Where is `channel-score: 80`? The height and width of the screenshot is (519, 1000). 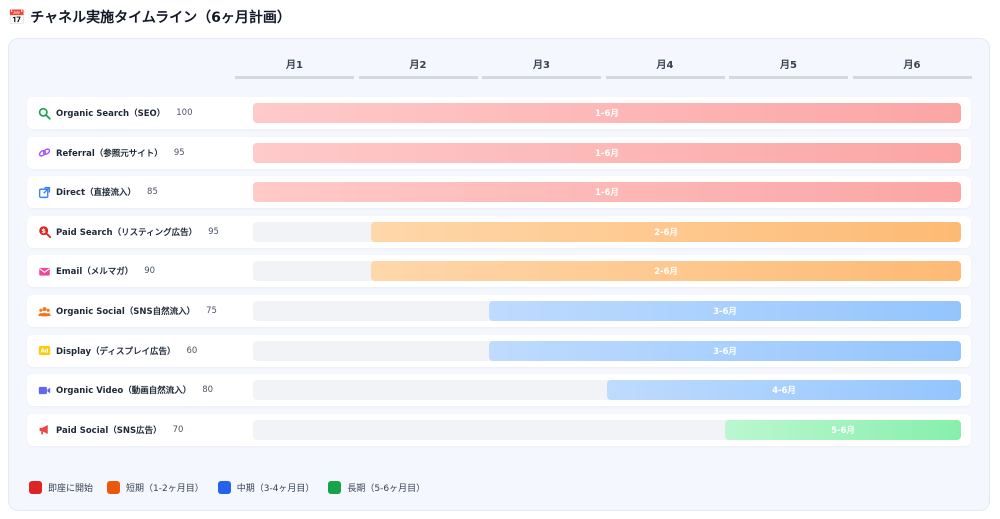 channel-score: 80 is located at coordinates (208, 390).